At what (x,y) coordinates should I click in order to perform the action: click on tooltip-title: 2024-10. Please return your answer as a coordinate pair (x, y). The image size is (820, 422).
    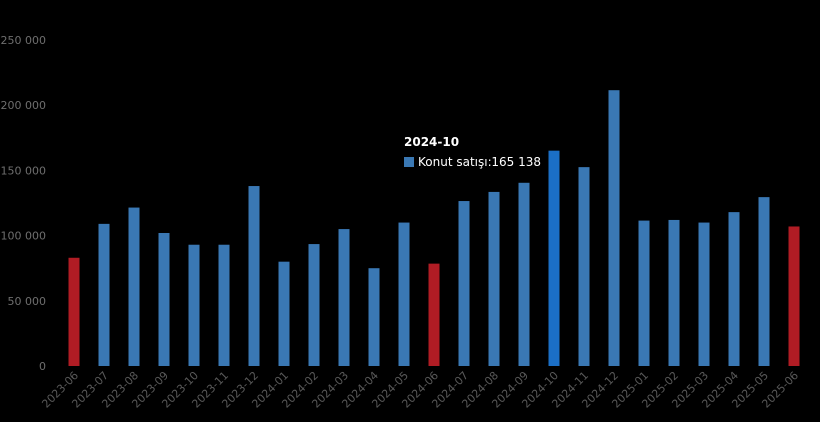
    Looking at the image, I should click on (431, 142).